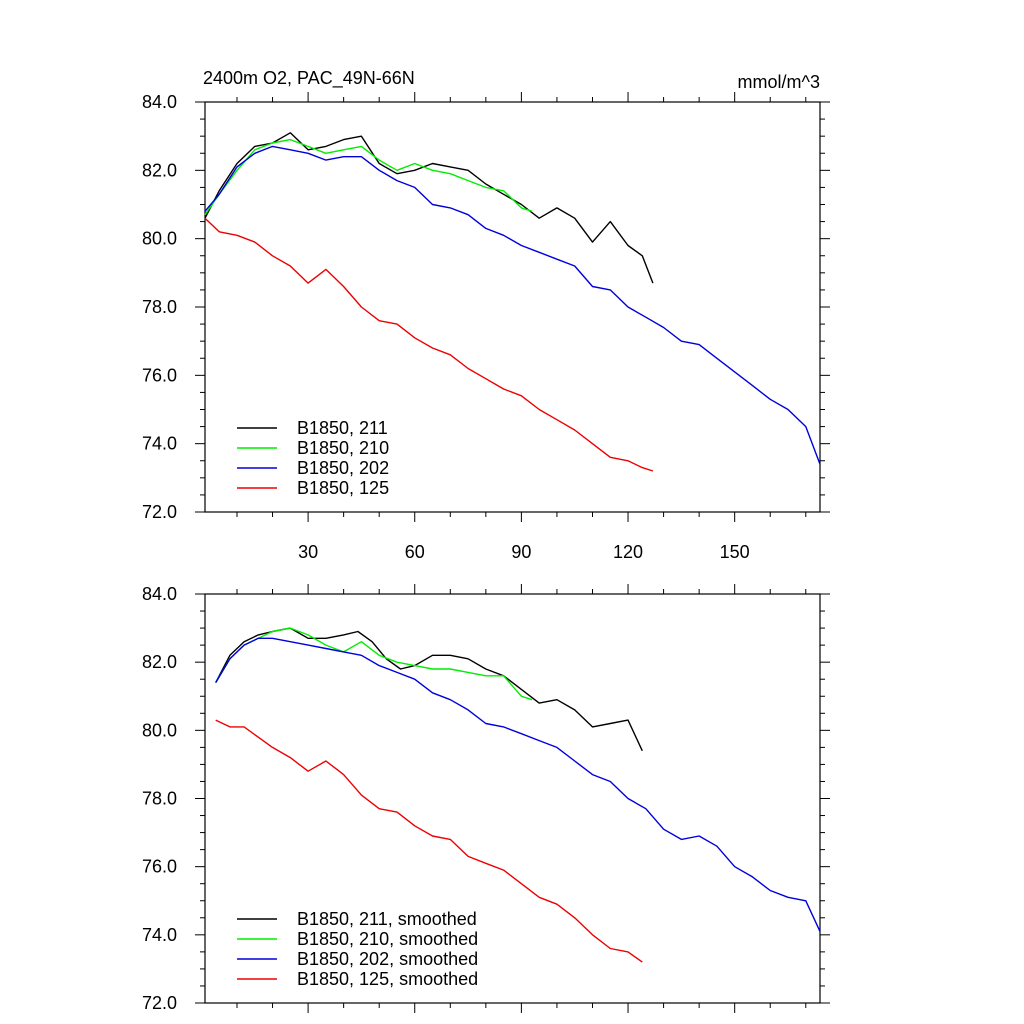 The height and width of the screenshot is (1024, 1024). Describe the element at coordinates (779, 82) in the screenshot. I see `units-label: mmol/m^3` at that location.